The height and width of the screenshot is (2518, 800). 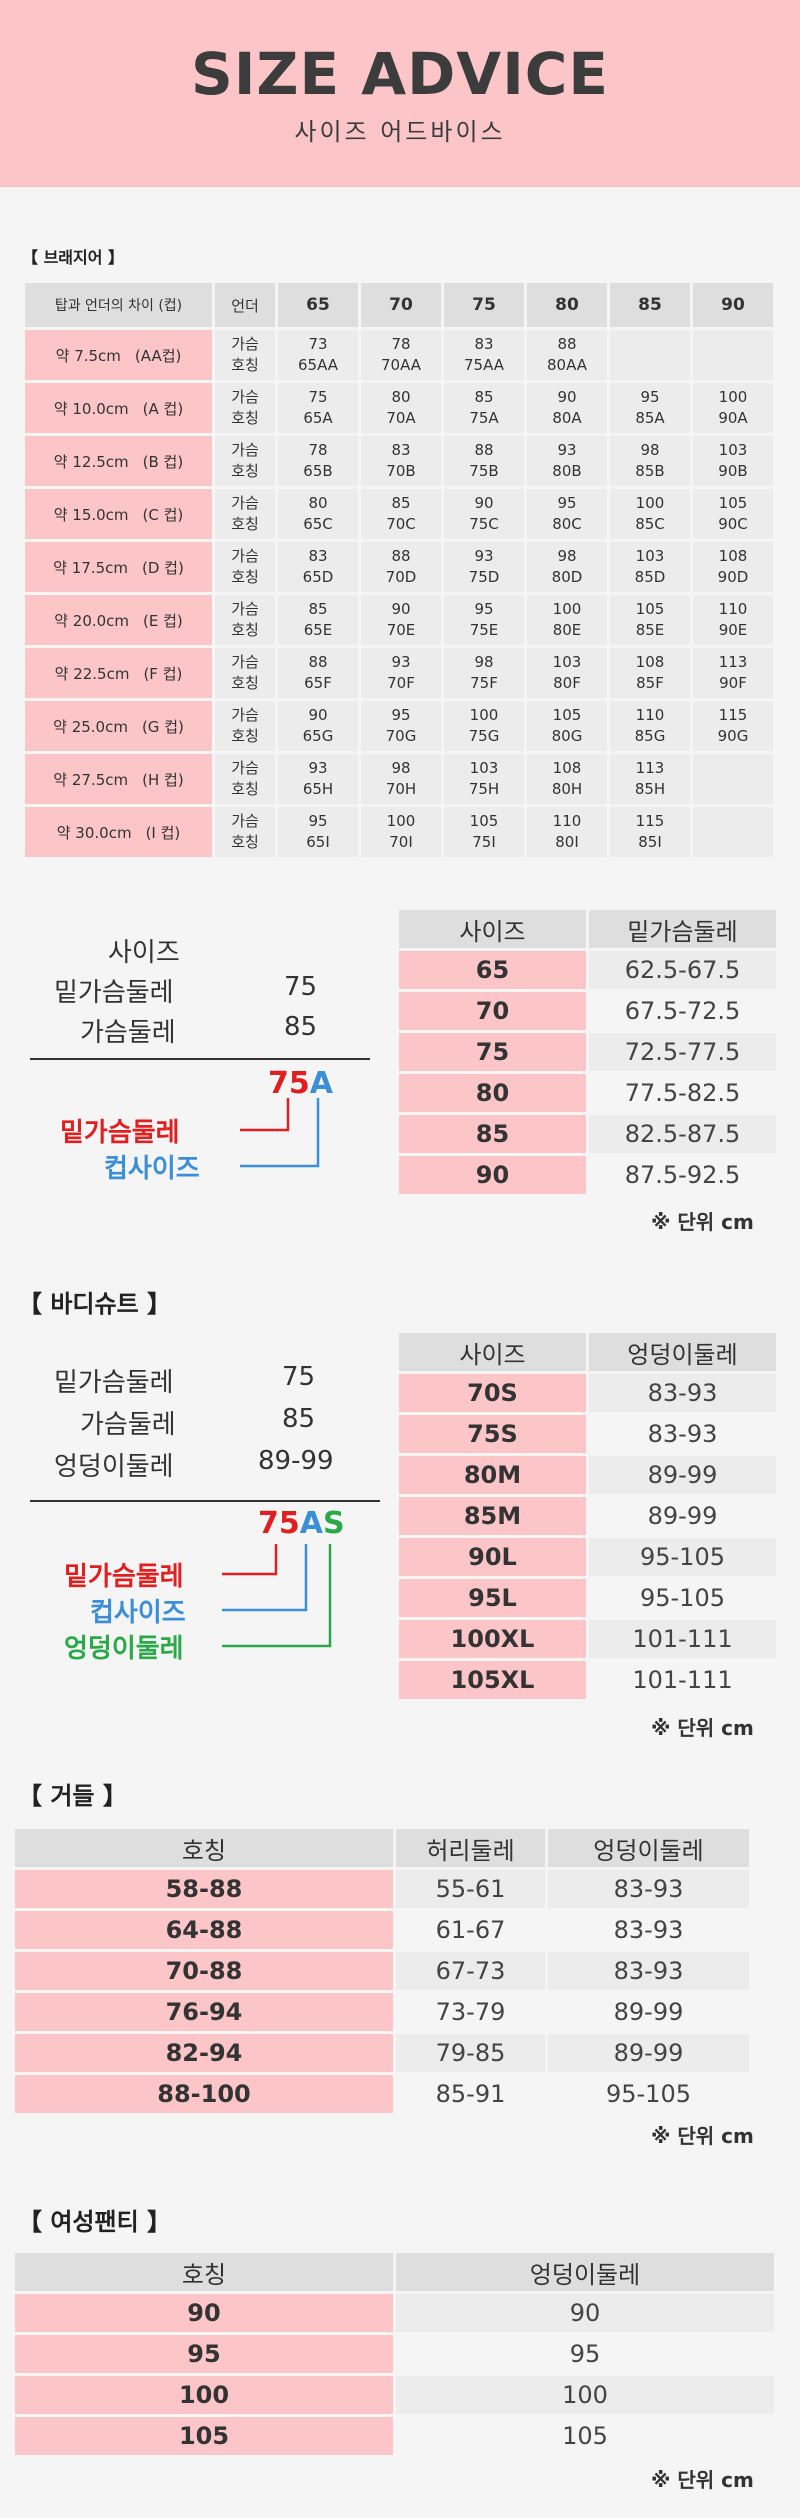 I want to click on bra-size-cell: 93 80B, so click(x=567, y=461).